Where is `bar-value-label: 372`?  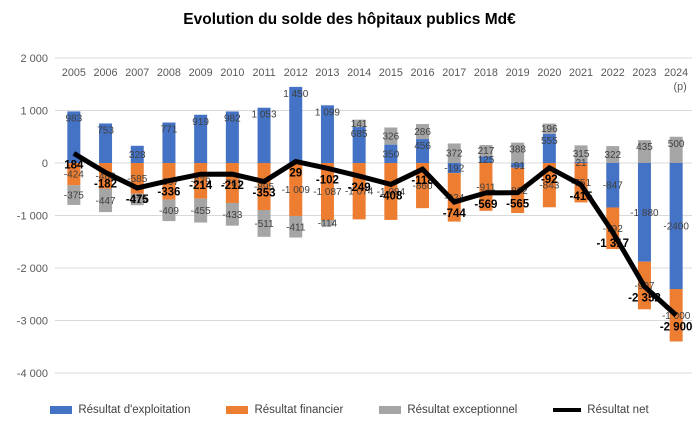
bar-value-label: 372 is located at coordinates (454, 154).